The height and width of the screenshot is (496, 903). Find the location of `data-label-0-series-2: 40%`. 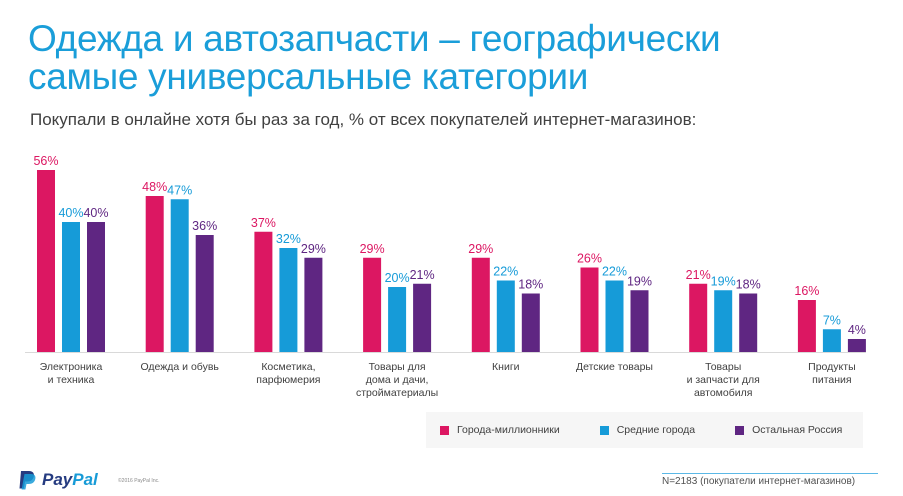

data-label-0-series-2: 40% is located at coordinates (95, 213).